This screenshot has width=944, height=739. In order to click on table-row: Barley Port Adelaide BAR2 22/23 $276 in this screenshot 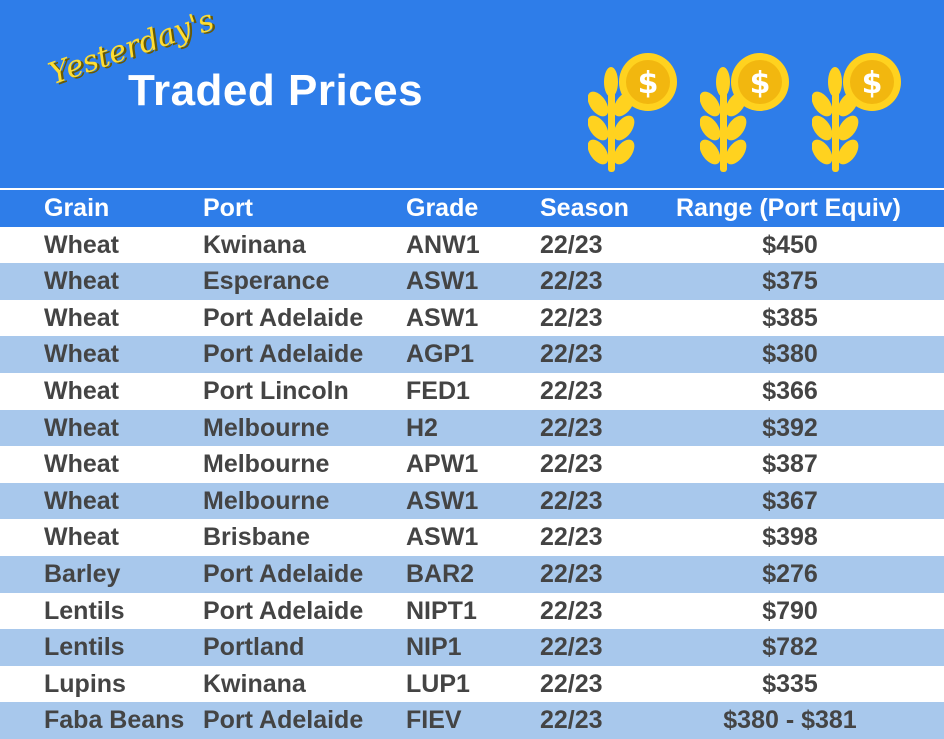, I will do `click(472, 574)`.